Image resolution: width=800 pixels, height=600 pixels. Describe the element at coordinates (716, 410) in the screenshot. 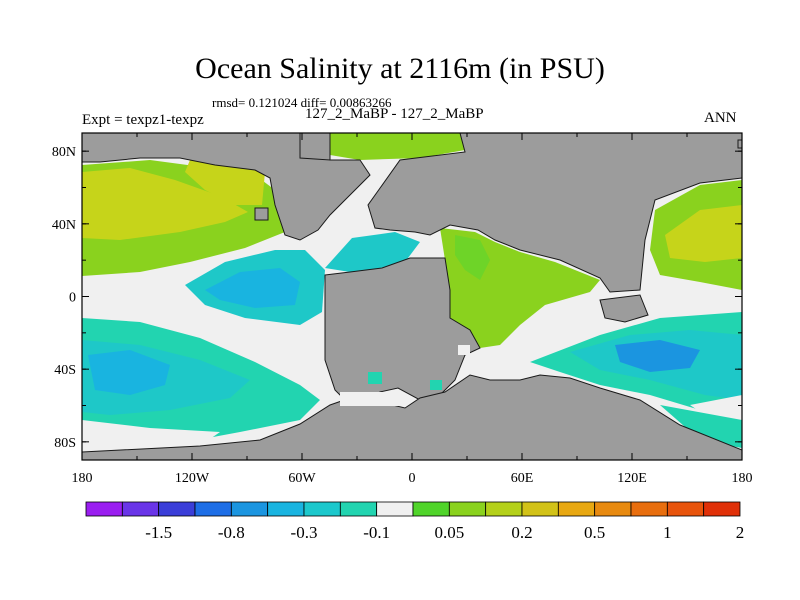

I see `south-indian-white` at that location.